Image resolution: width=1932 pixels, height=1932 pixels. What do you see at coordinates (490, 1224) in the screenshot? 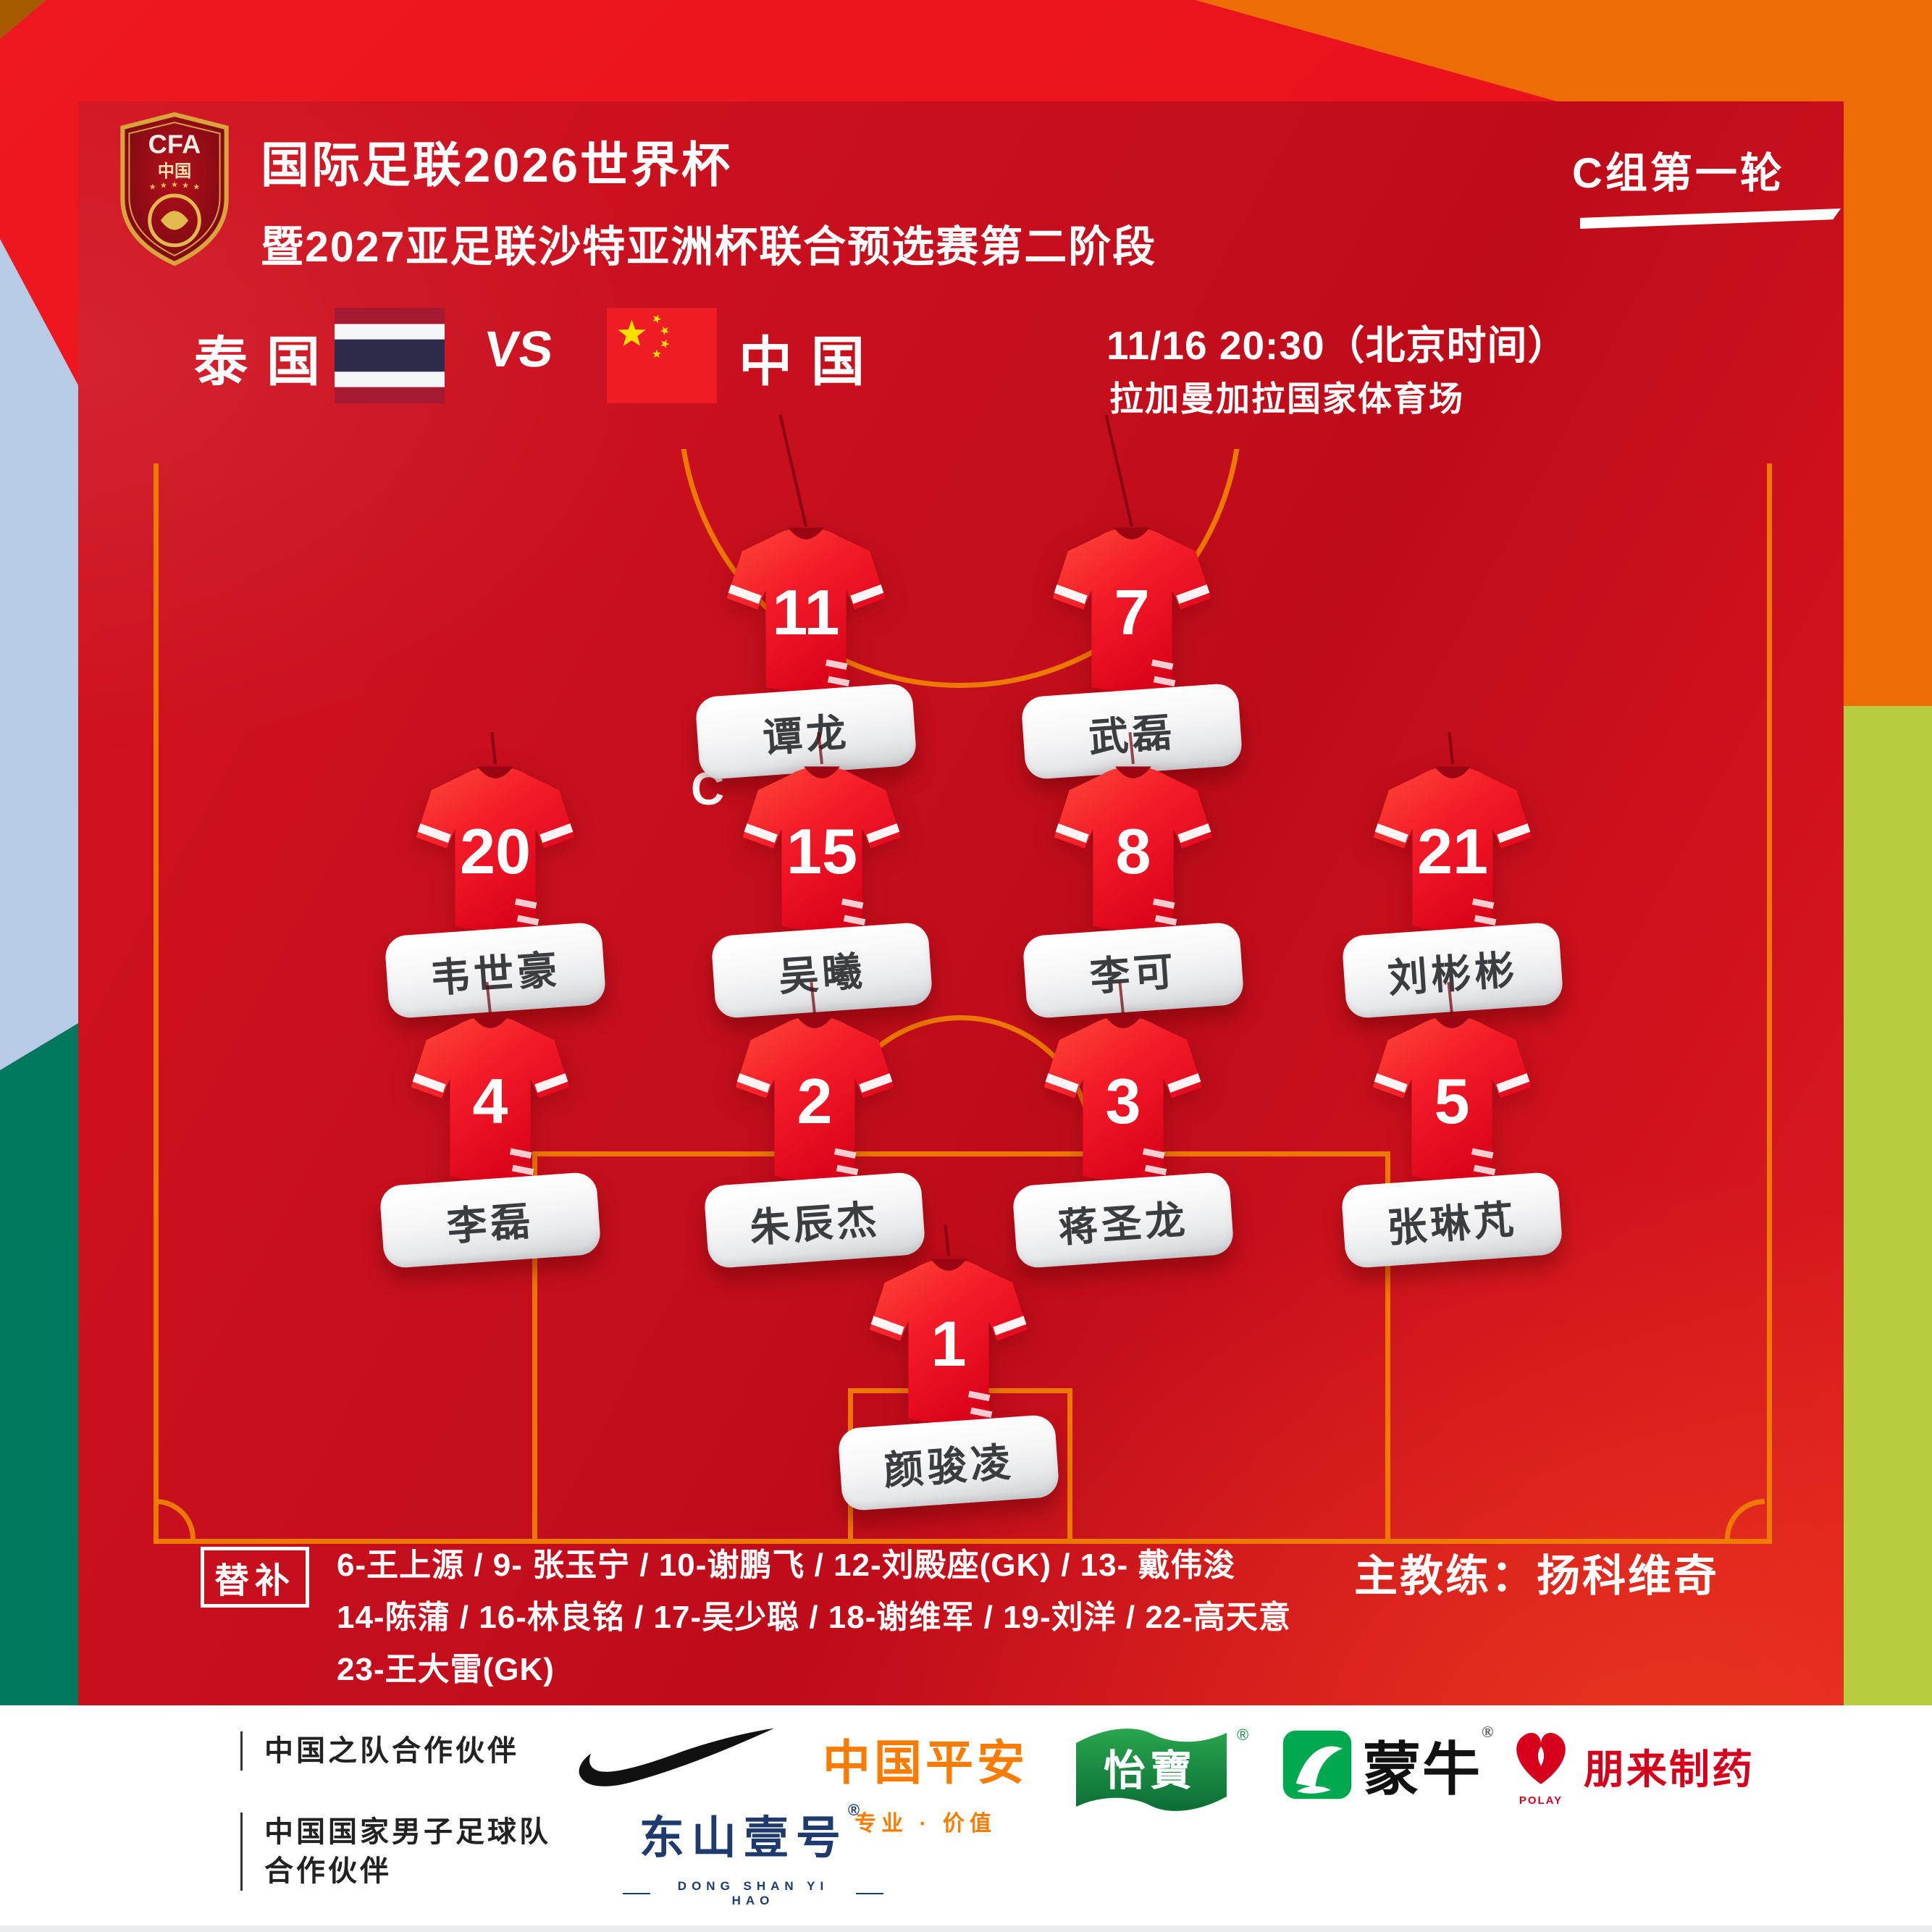
I see `player-name: 李磊` at bounding box center [490, 1224].